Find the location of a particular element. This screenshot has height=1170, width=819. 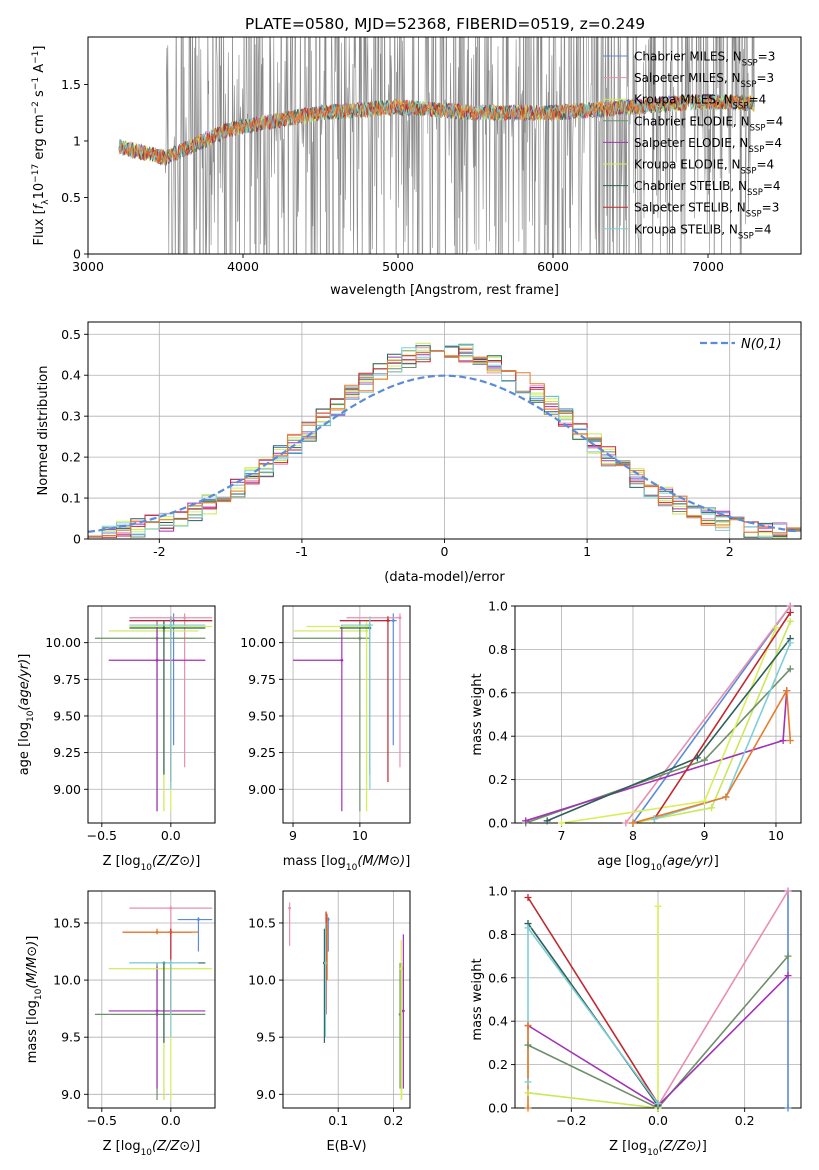

x-axis-label: (data-model)/error is located at coordinates (444, 577).